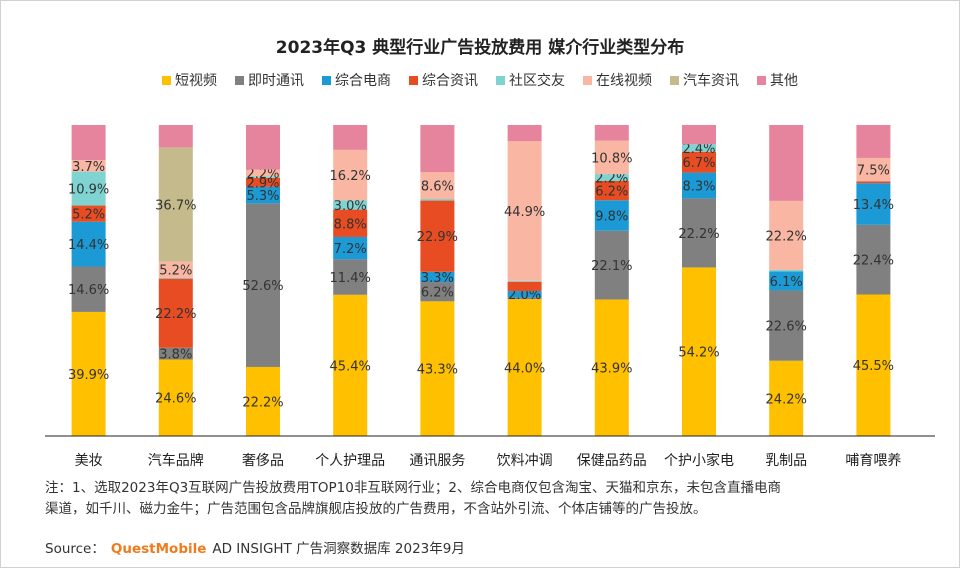 The image size is (960, 568). Describe the element at coordinates (158, 549) in the screenshot. I see `source-brand: QuestMobile` at that location.